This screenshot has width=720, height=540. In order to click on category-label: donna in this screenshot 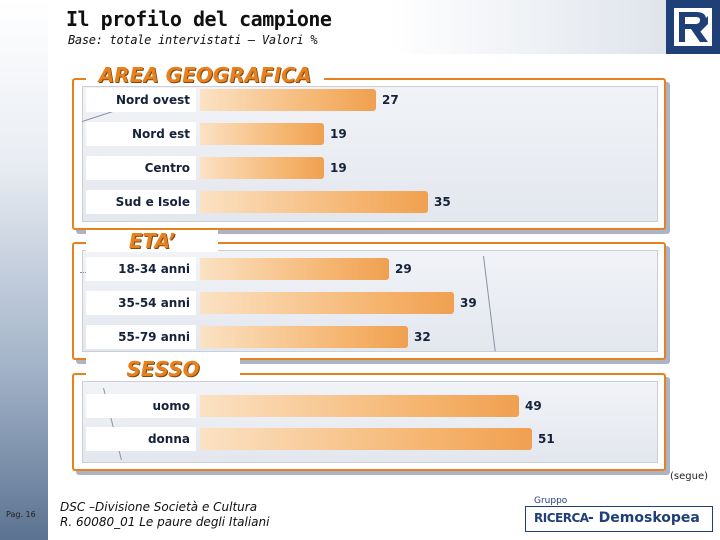, I will do `click(141, 439)`.